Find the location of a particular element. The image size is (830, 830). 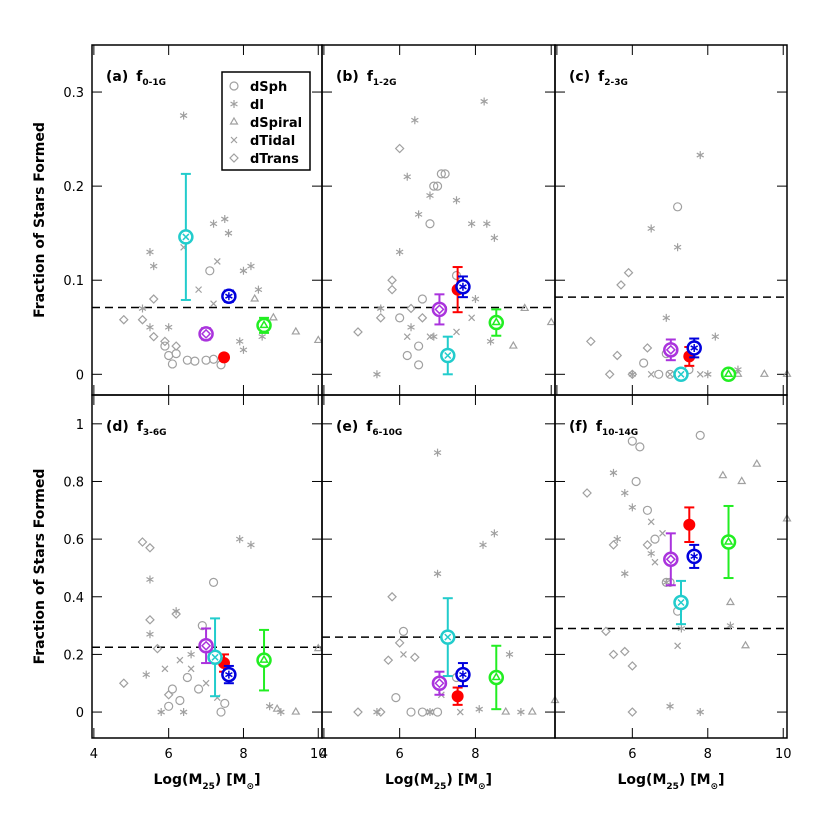

x-axis-label-part: ] is located at coordinates (257, 780).